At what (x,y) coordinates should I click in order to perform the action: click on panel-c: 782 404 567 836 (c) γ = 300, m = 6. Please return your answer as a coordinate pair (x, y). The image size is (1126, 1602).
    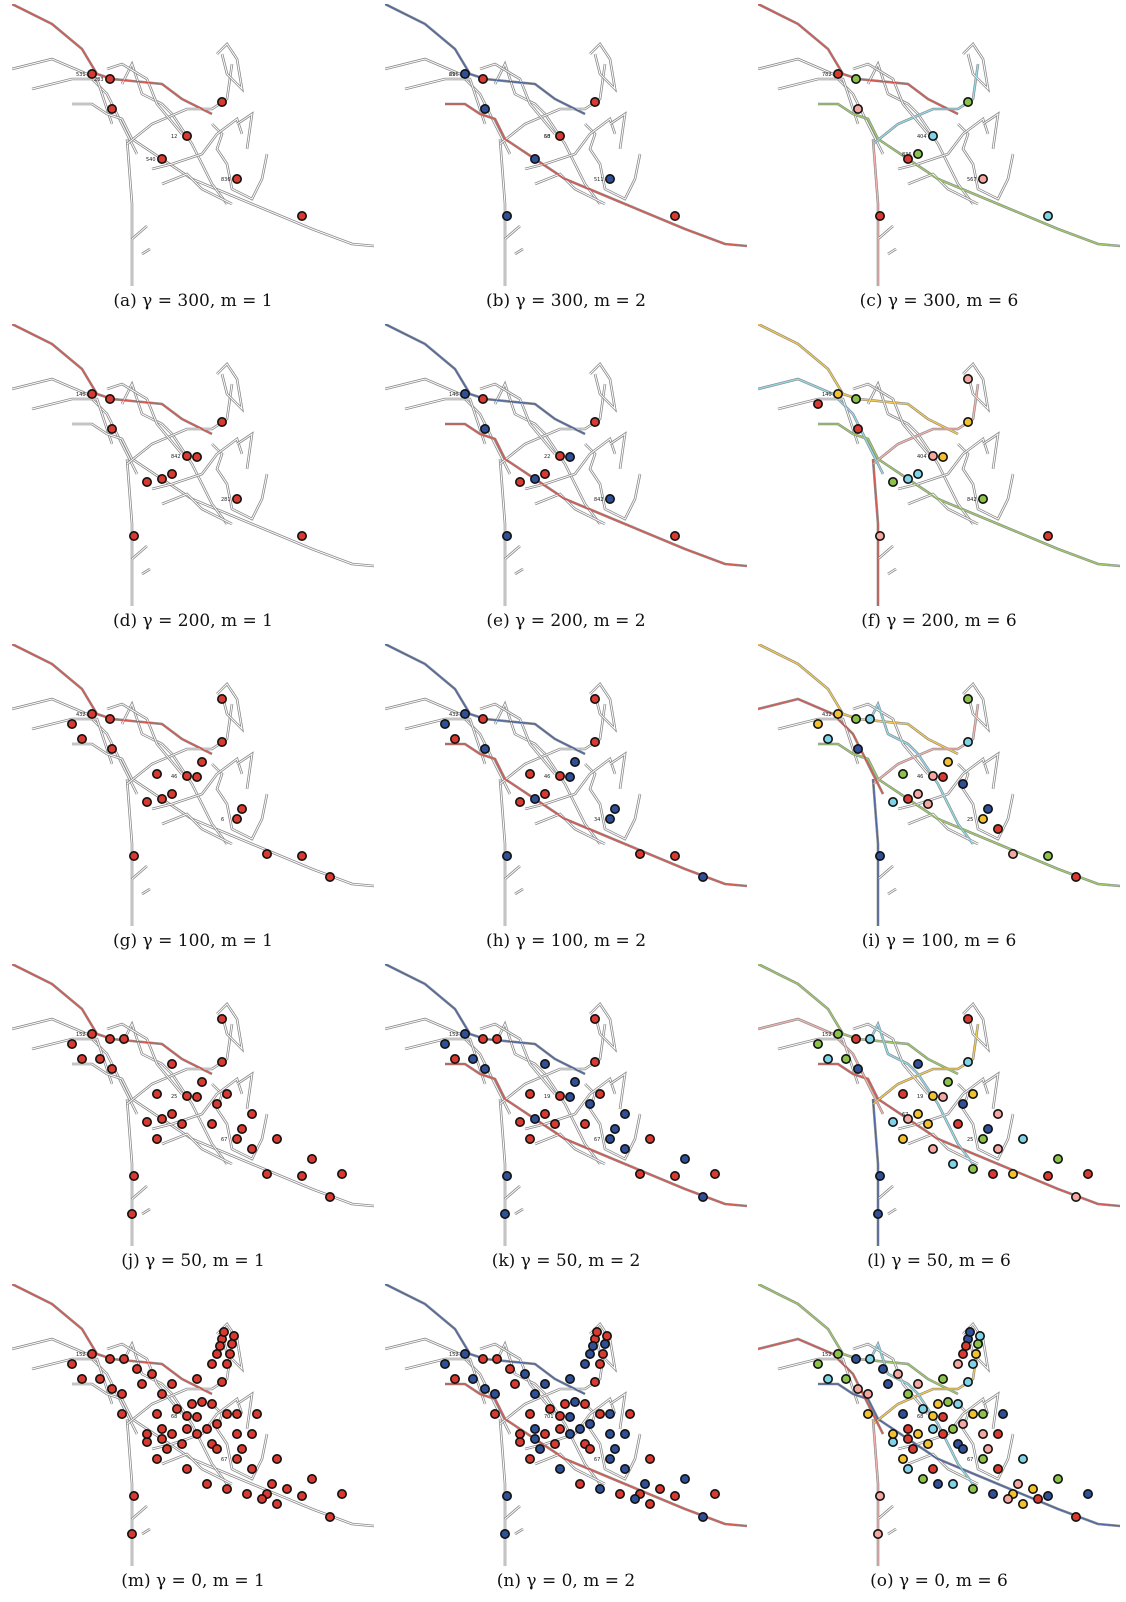
    Looking at the image, I should click on (939, 163).